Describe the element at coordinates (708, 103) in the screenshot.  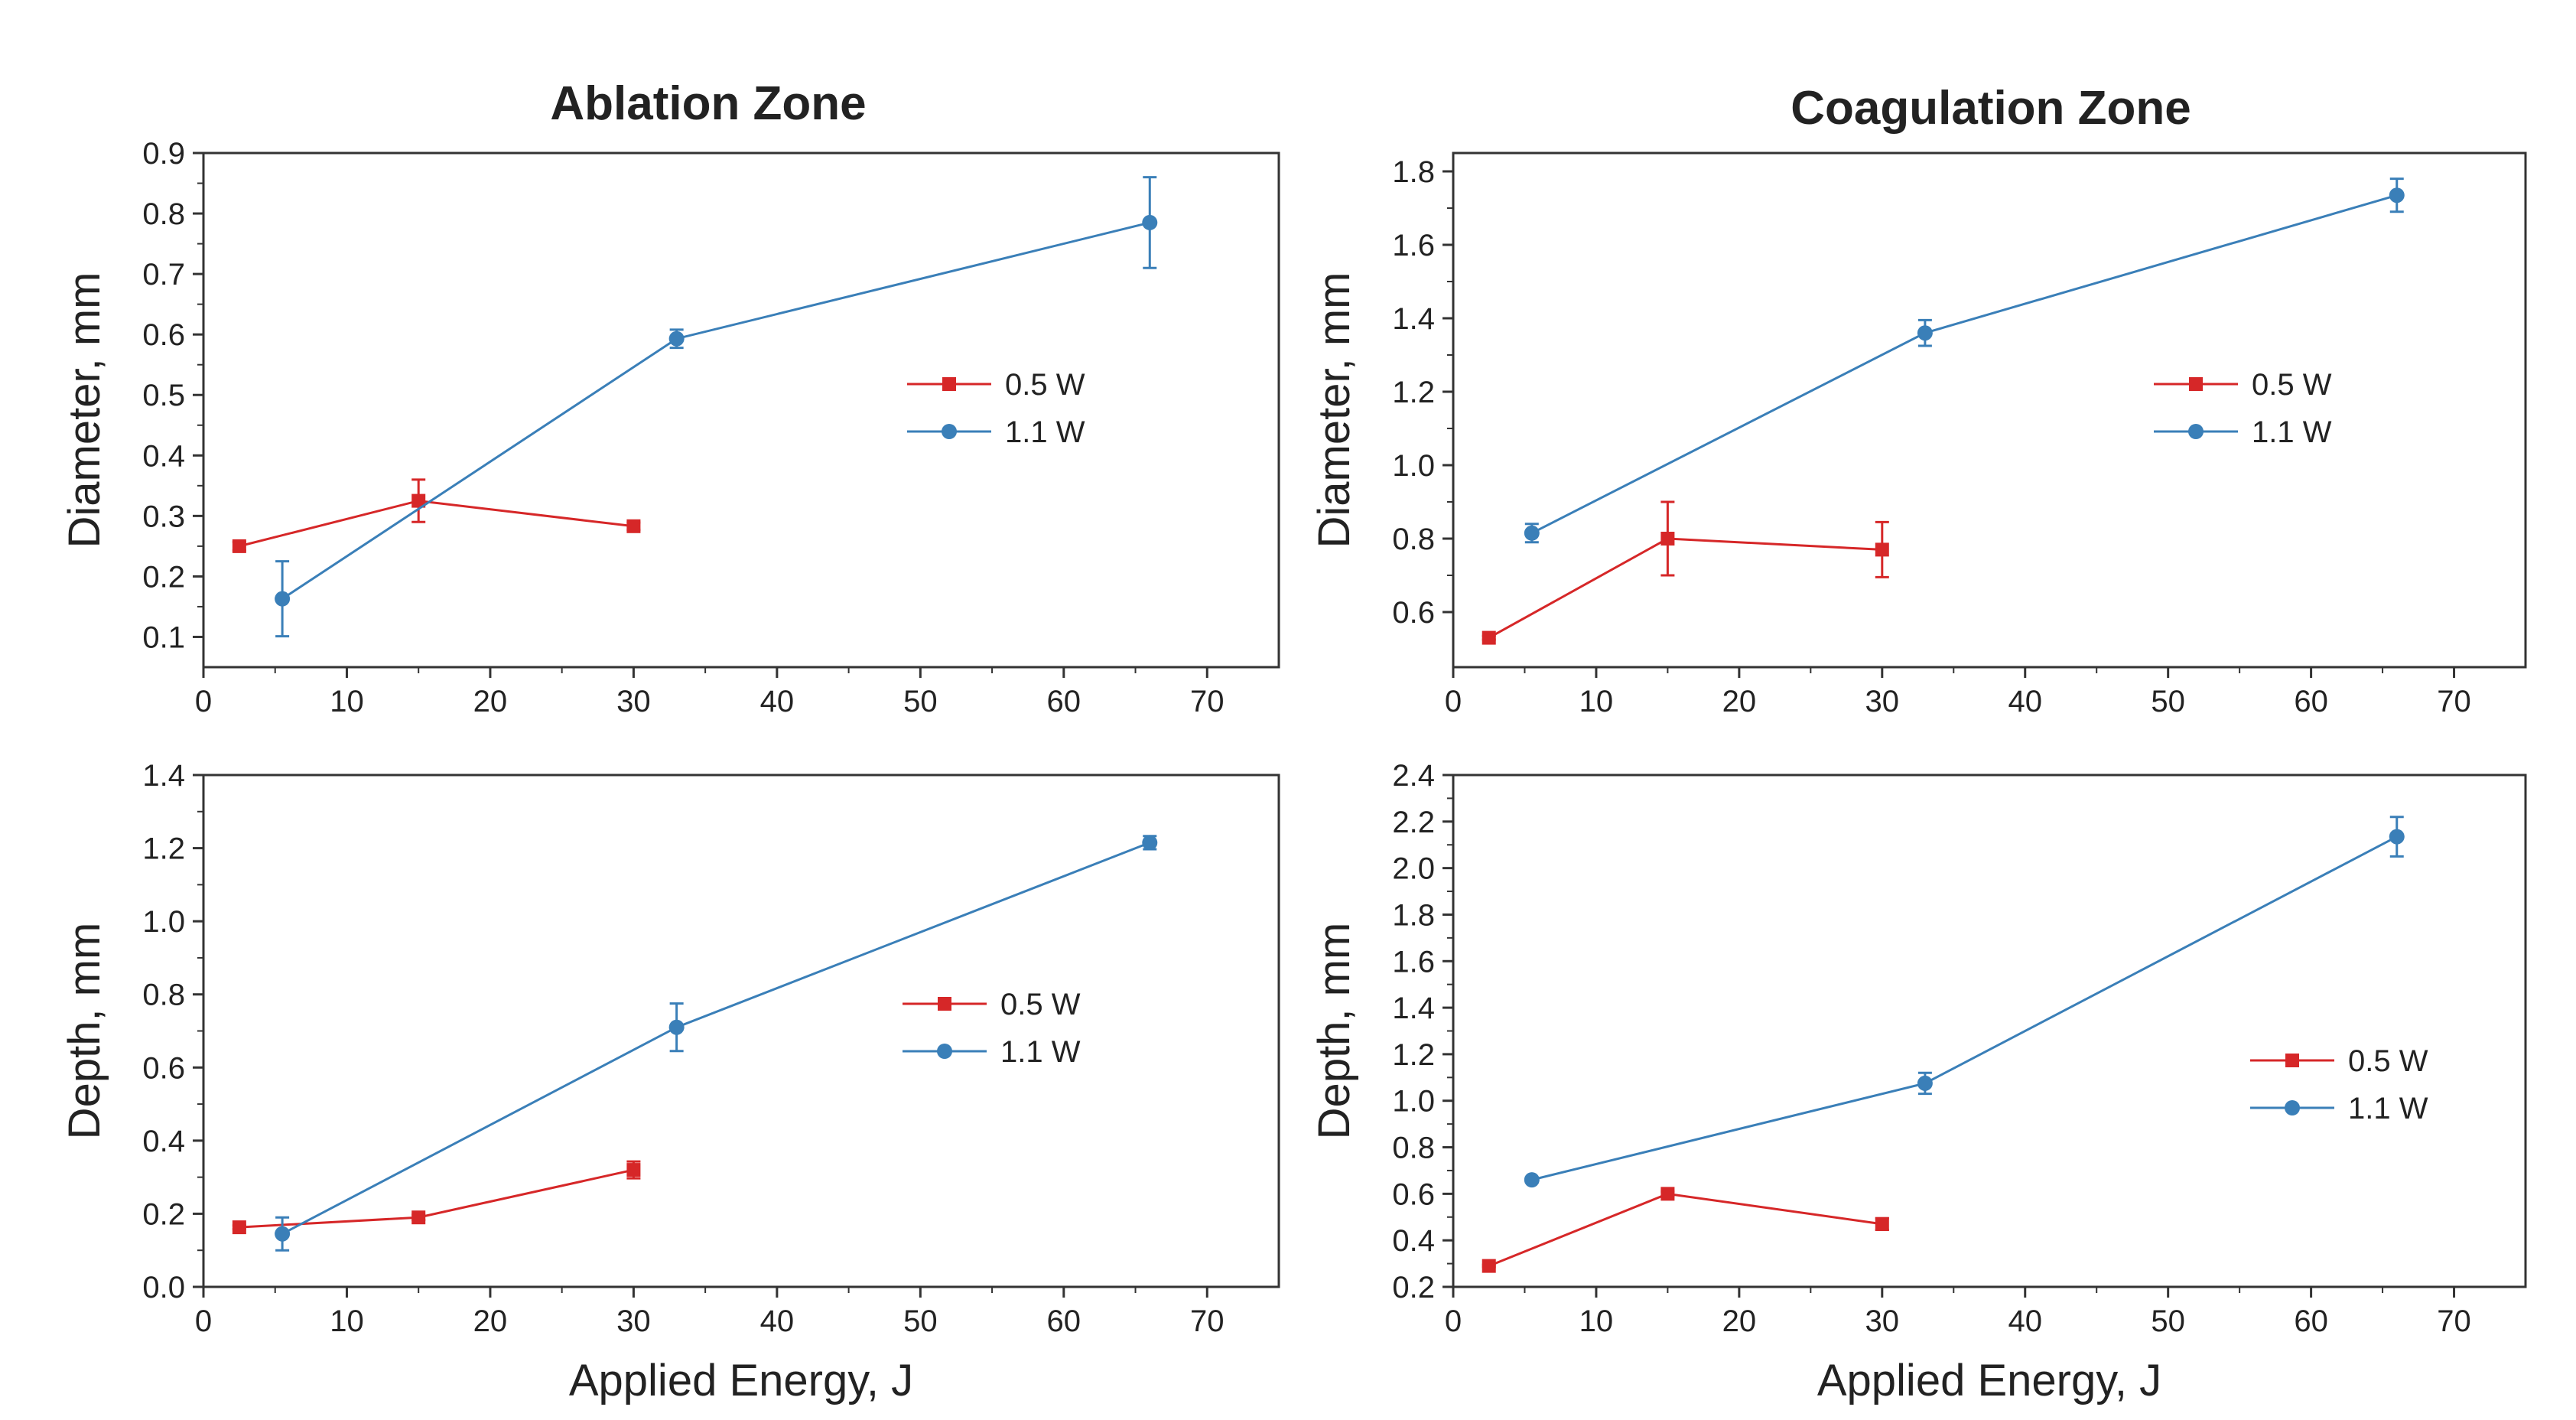
I see `ablation-zone-title: Ablation Zone` at that location.